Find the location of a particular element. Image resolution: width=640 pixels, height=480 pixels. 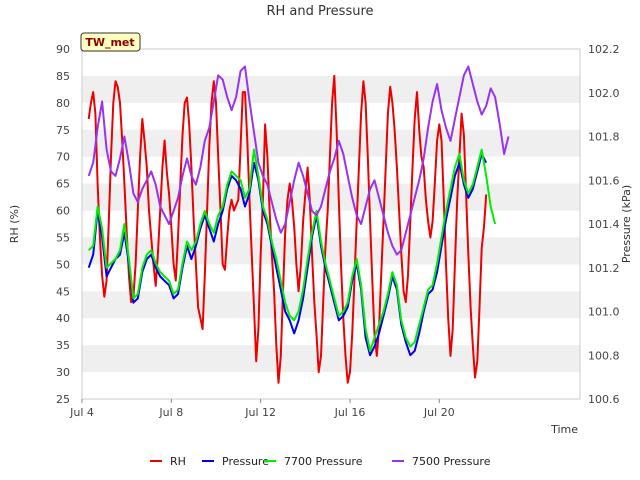

y-axis-left: 25 30 35 40 45 50 55 60 65 70 75 80 85 90 is located at coordinates (63, 224).